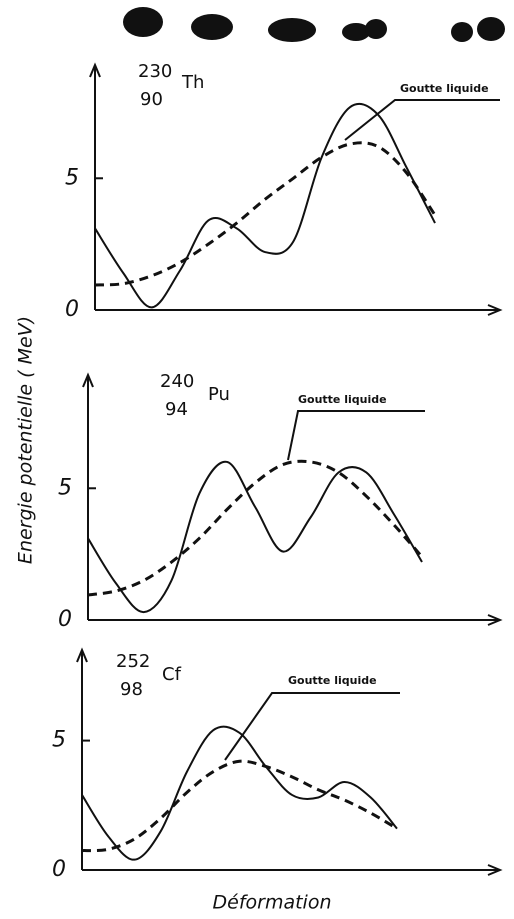 This screenshot has height=919, width=514. I want to click on mass-number: 252, so click(133, 661).